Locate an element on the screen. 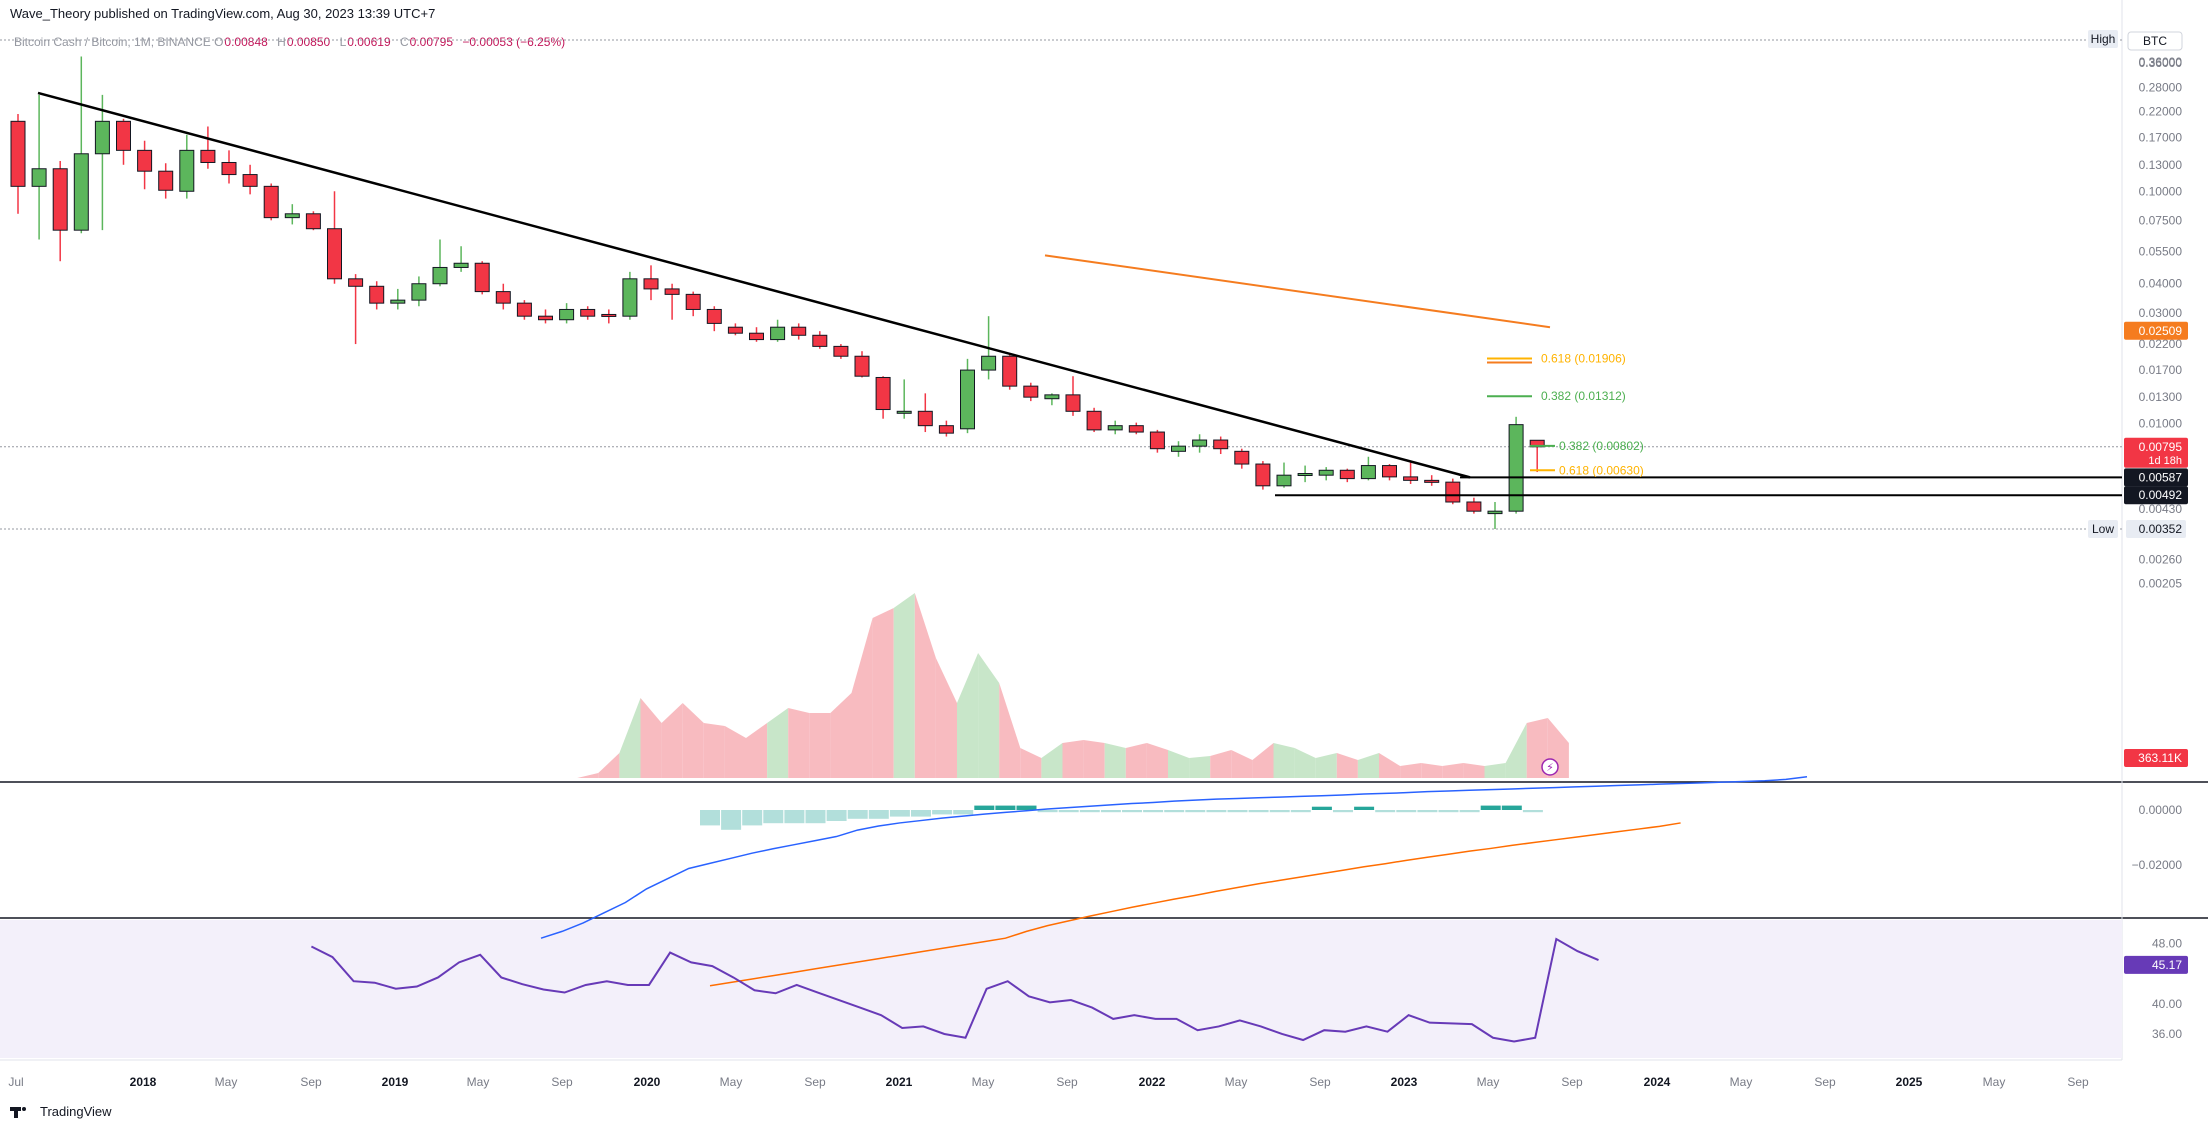  flash-icon-glyph: ⚡ is located at coordinates (1550, 767).